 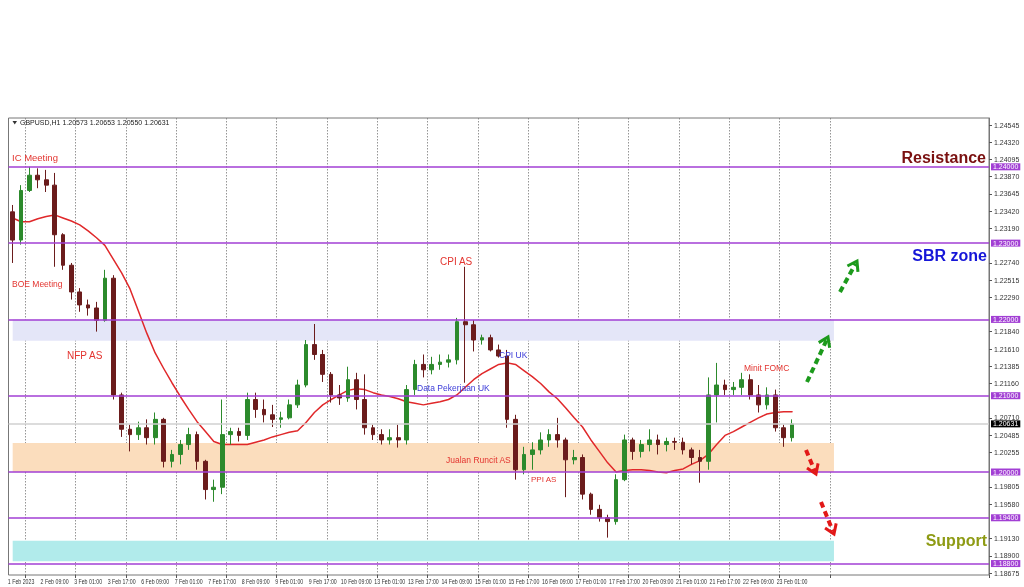 I want to click on text: Resistance, so click(x=944, y=157).